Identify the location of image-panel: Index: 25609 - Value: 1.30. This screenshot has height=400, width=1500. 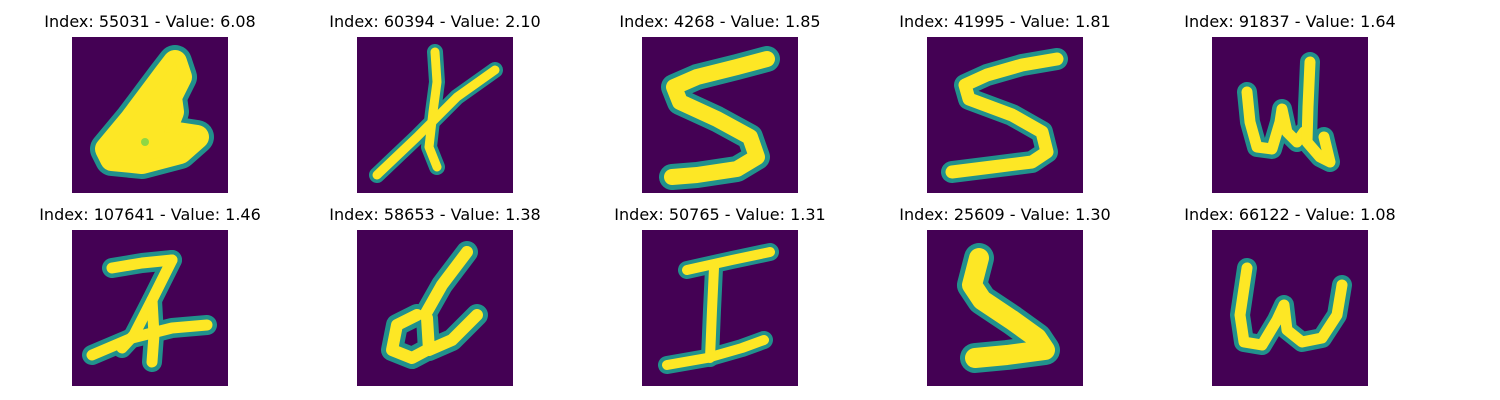
(1005, 289).